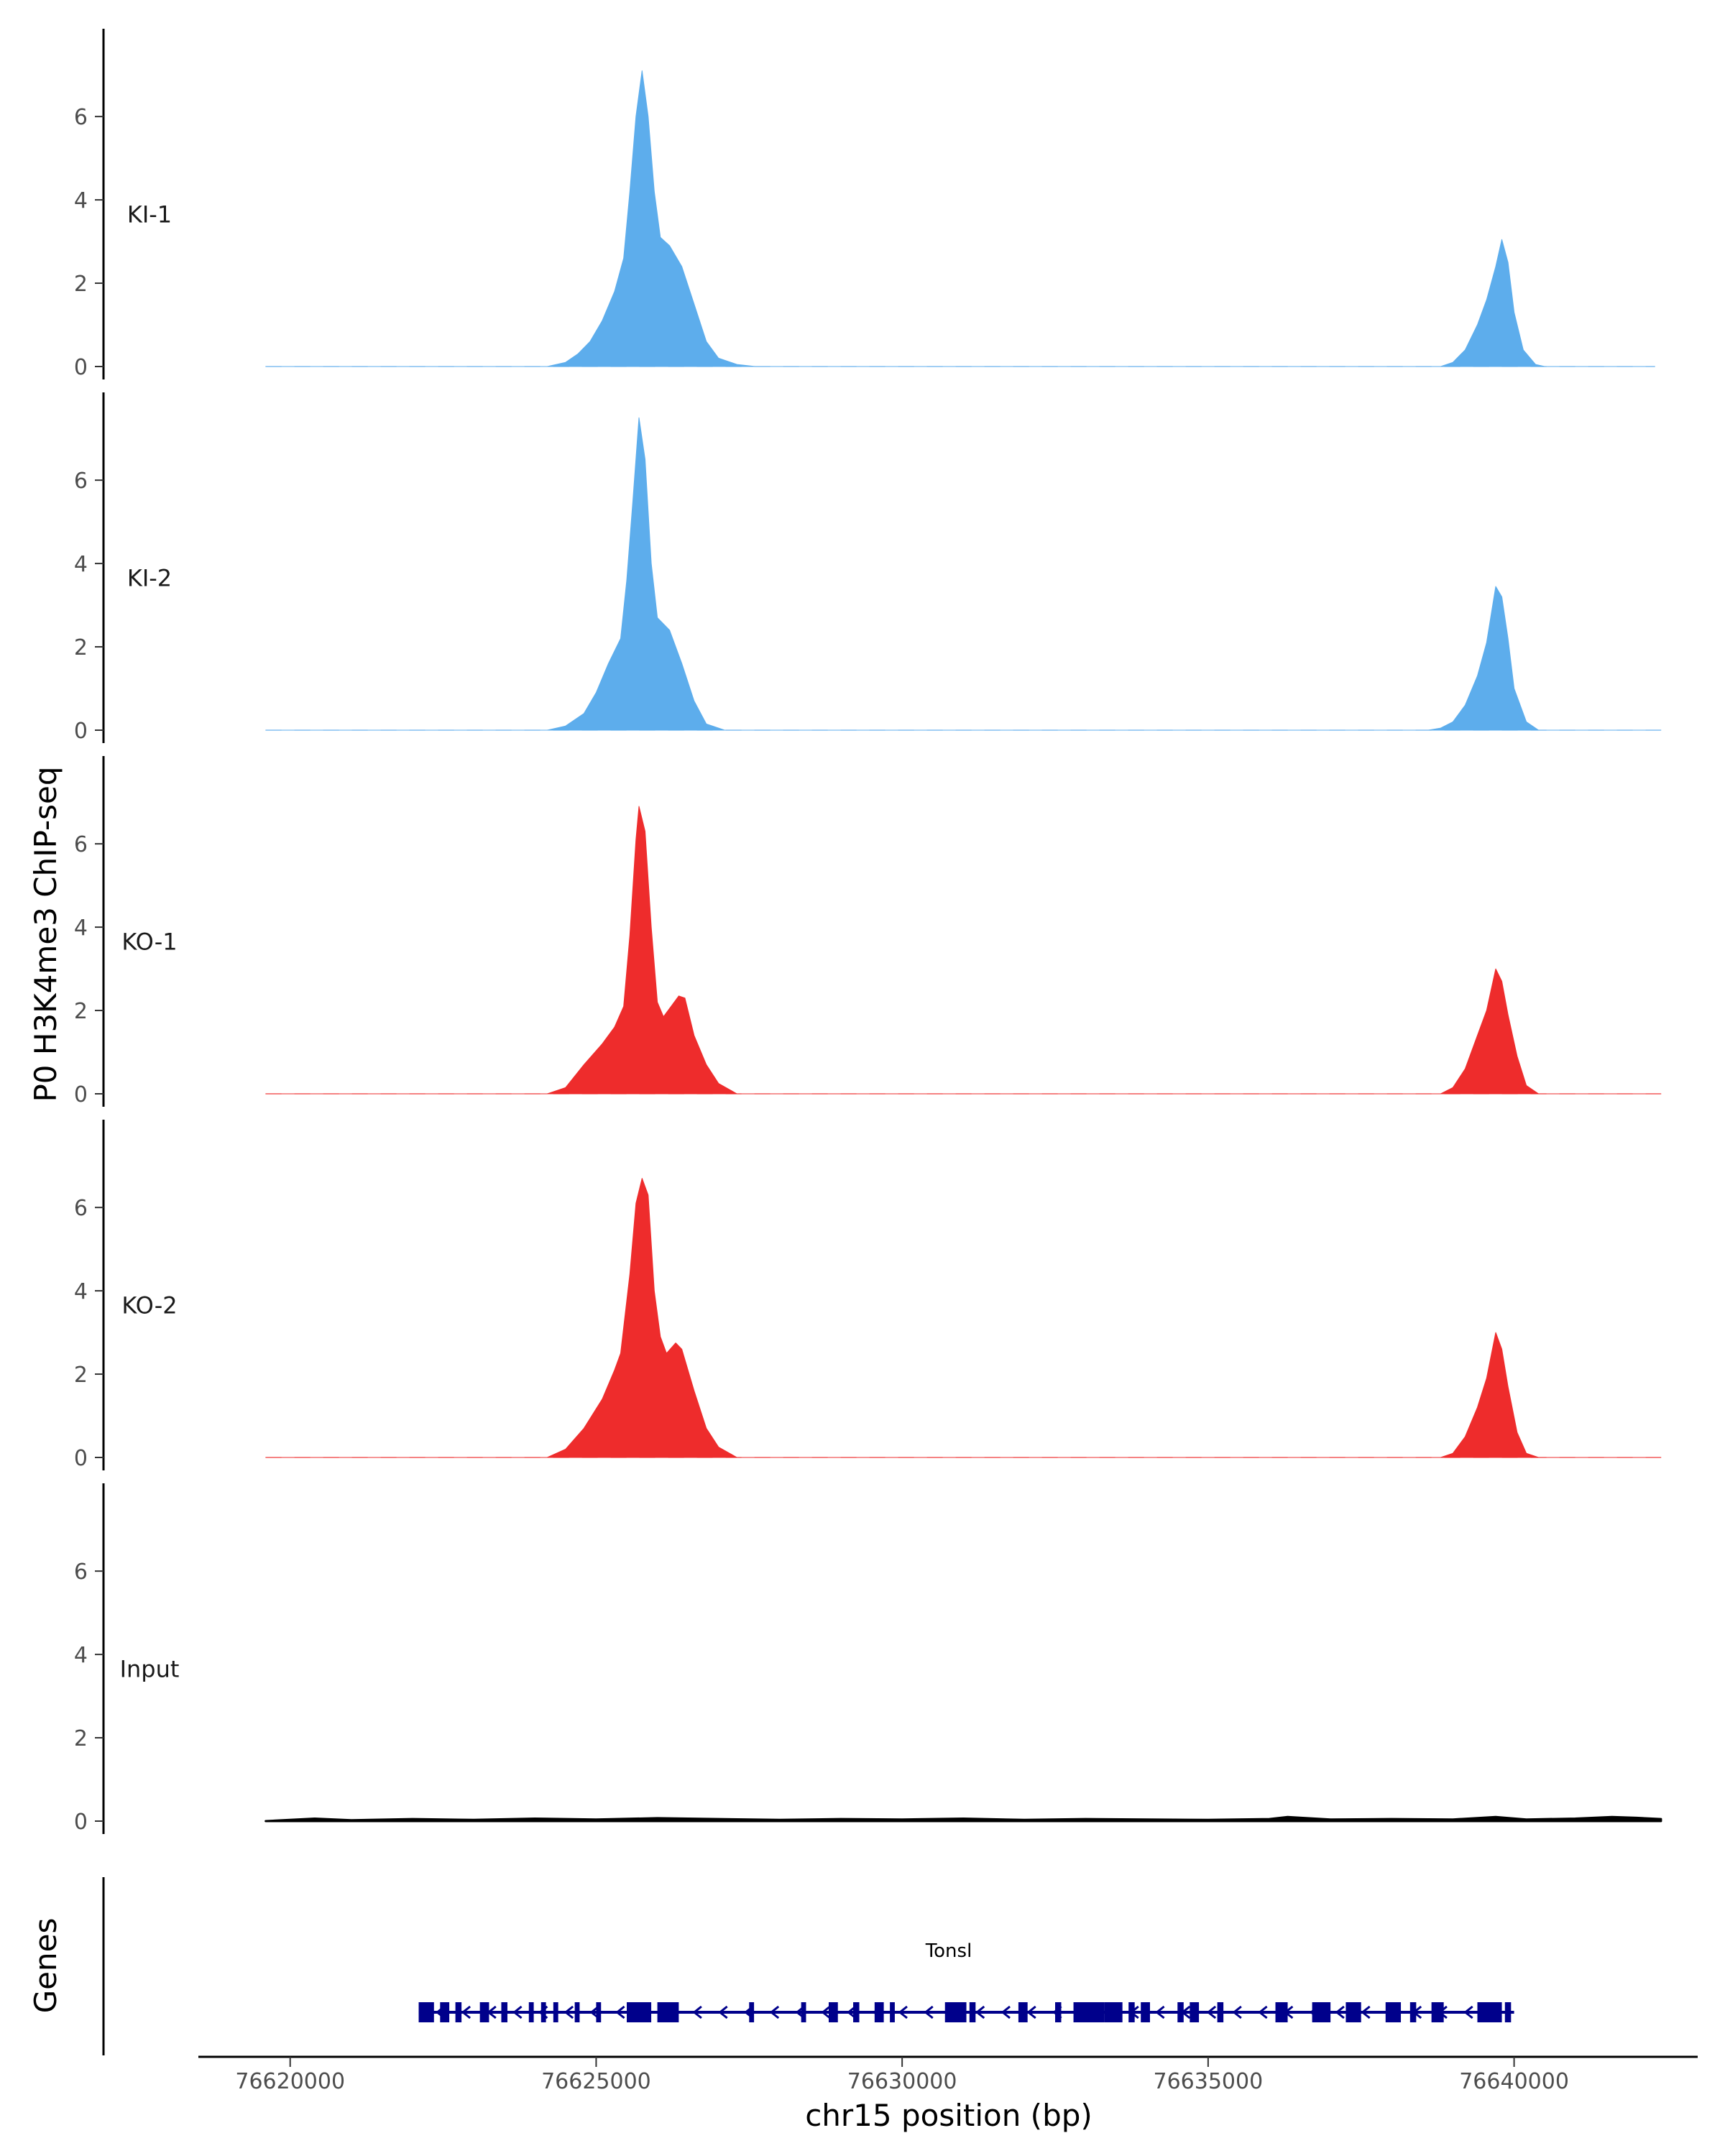  I want to click on x-tick-label: 76620000, so click(290, 2082).